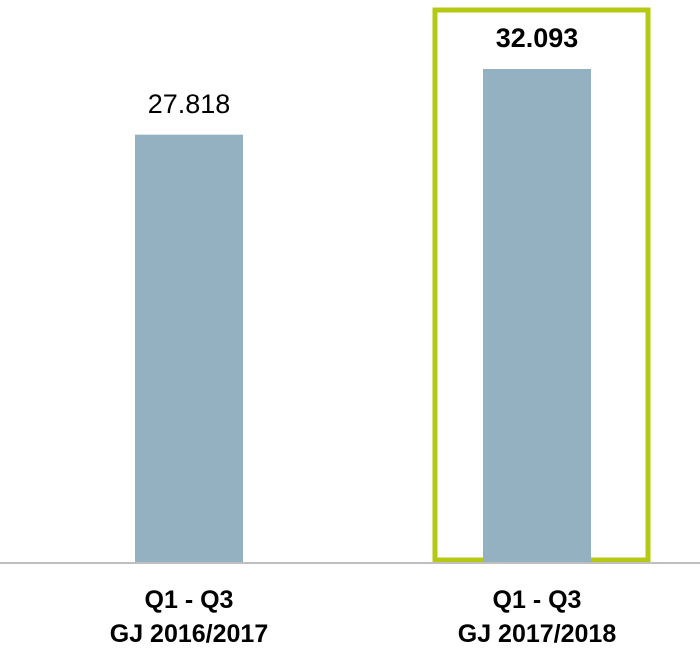  What do you see at coordinates (537, 38) in the screenshot?
I see `value-label: 32.093` at bounding box center [537, 38].